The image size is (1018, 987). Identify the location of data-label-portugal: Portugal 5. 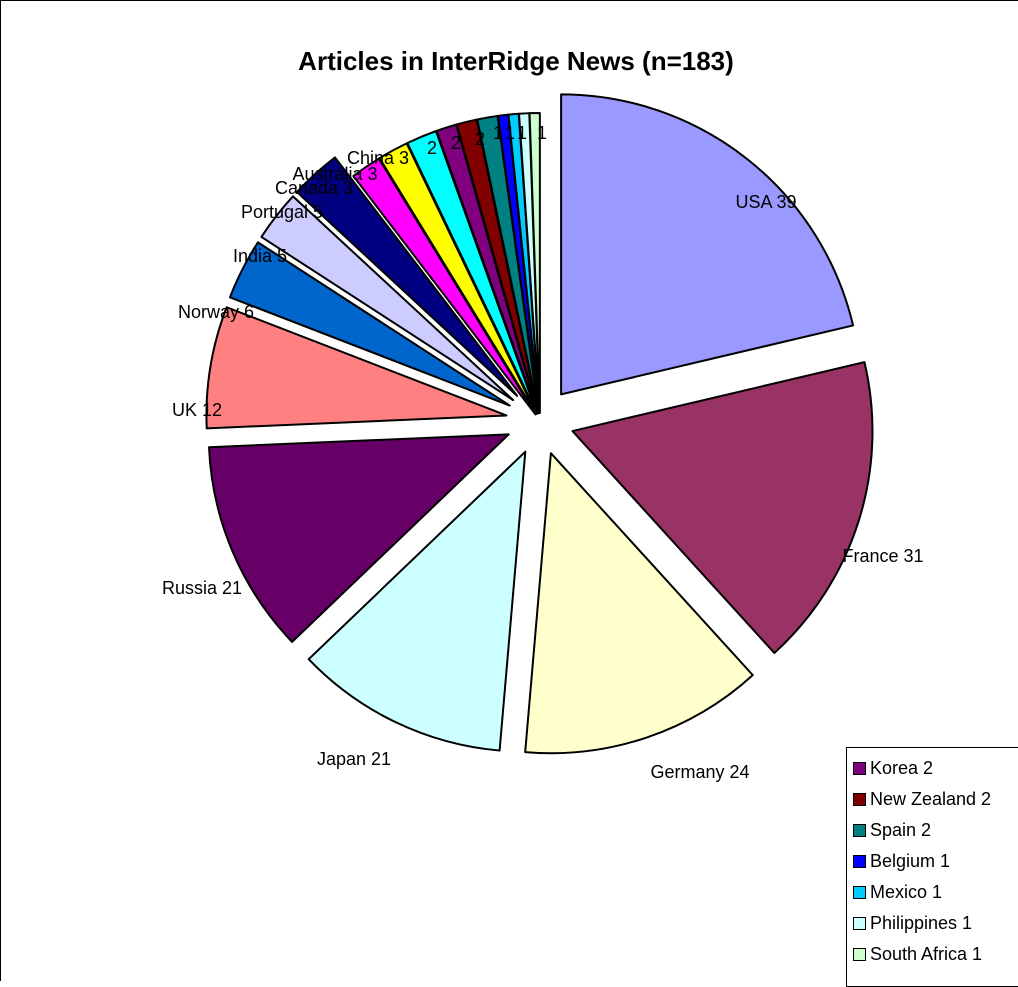
(282, 212).